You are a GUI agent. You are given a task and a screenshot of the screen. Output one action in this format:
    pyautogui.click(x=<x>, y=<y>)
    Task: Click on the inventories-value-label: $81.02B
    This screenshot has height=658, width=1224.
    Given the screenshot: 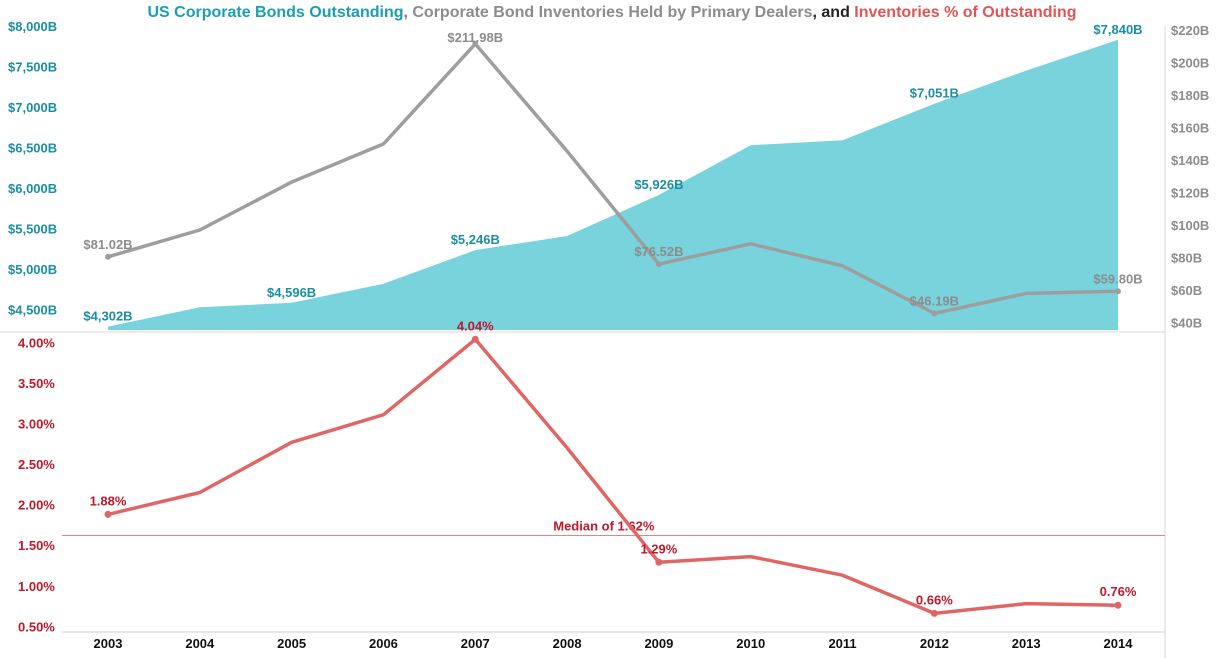 What is the action you would take?
    pyautogui.click(x=107, y=244)
    